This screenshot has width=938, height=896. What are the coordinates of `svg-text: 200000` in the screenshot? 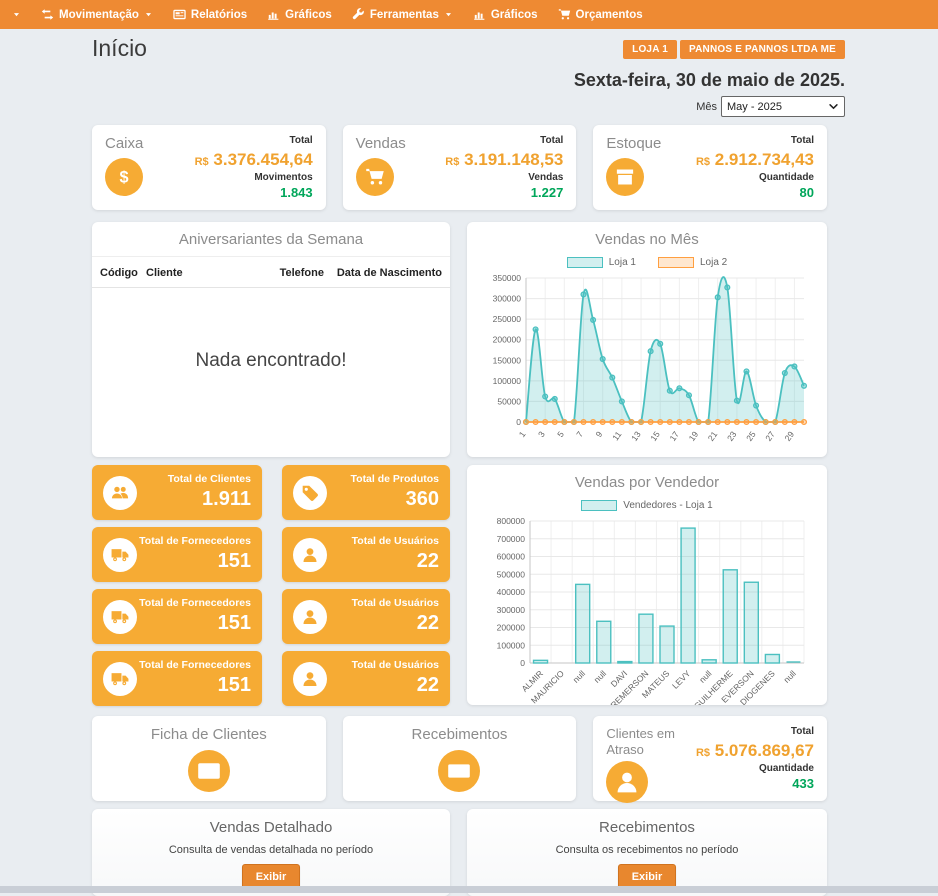 It's located at (511, 628).